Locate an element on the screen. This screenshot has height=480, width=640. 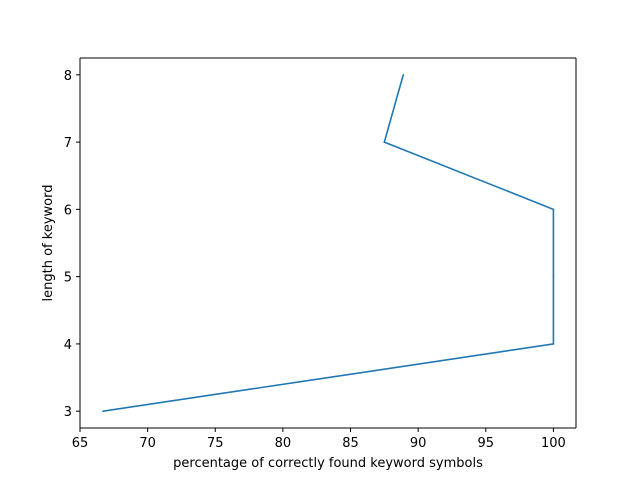
y-tick-label: 7 is located at coordinates (68, 143).